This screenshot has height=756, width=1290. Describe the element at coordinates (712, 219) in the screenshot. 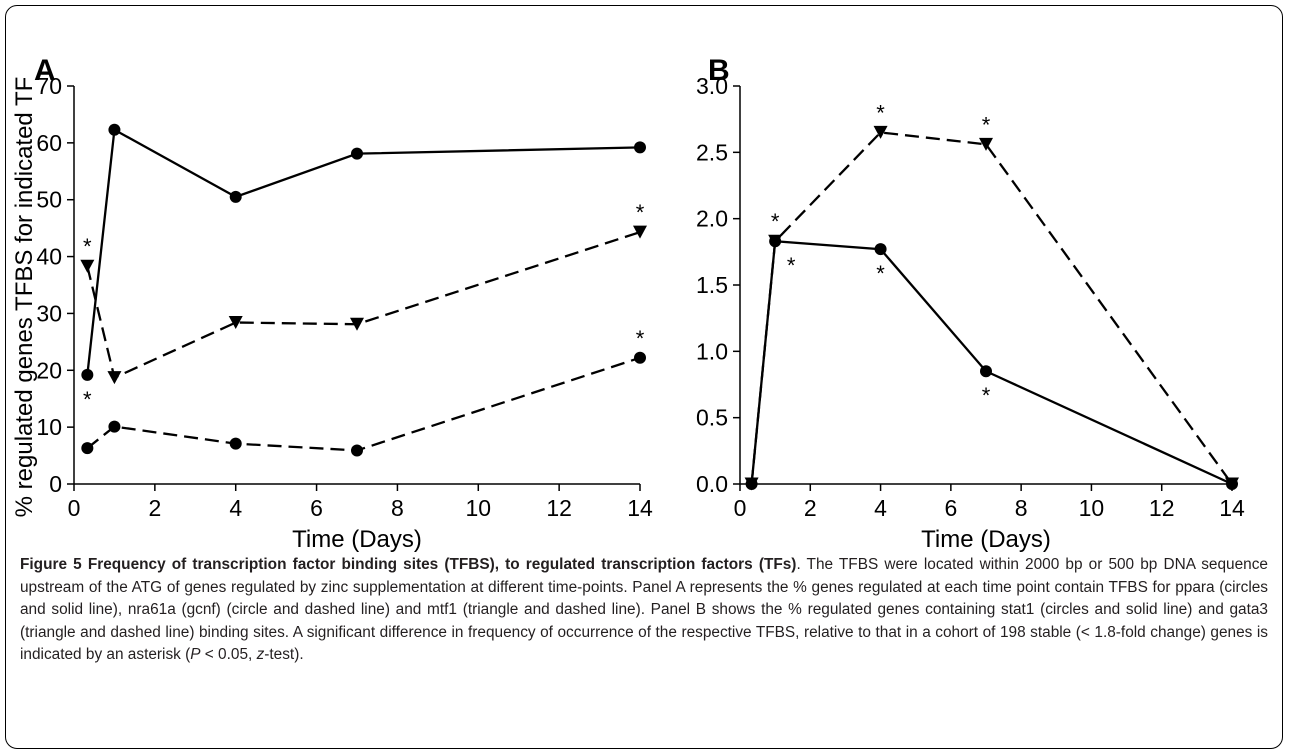

I see `y-tick-label: 2.0` at that location.